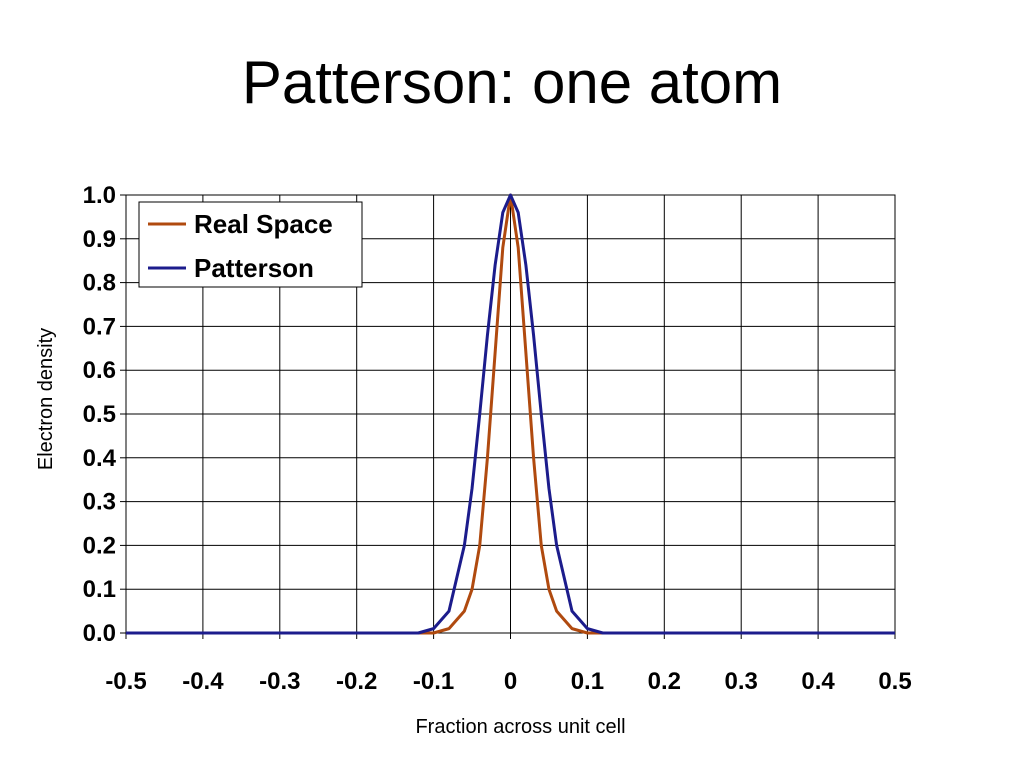  What do you see at coordinates (100, 458) in the screenshot?
I see `y-tick-label: 0.4` at bounding box center [100, 458].